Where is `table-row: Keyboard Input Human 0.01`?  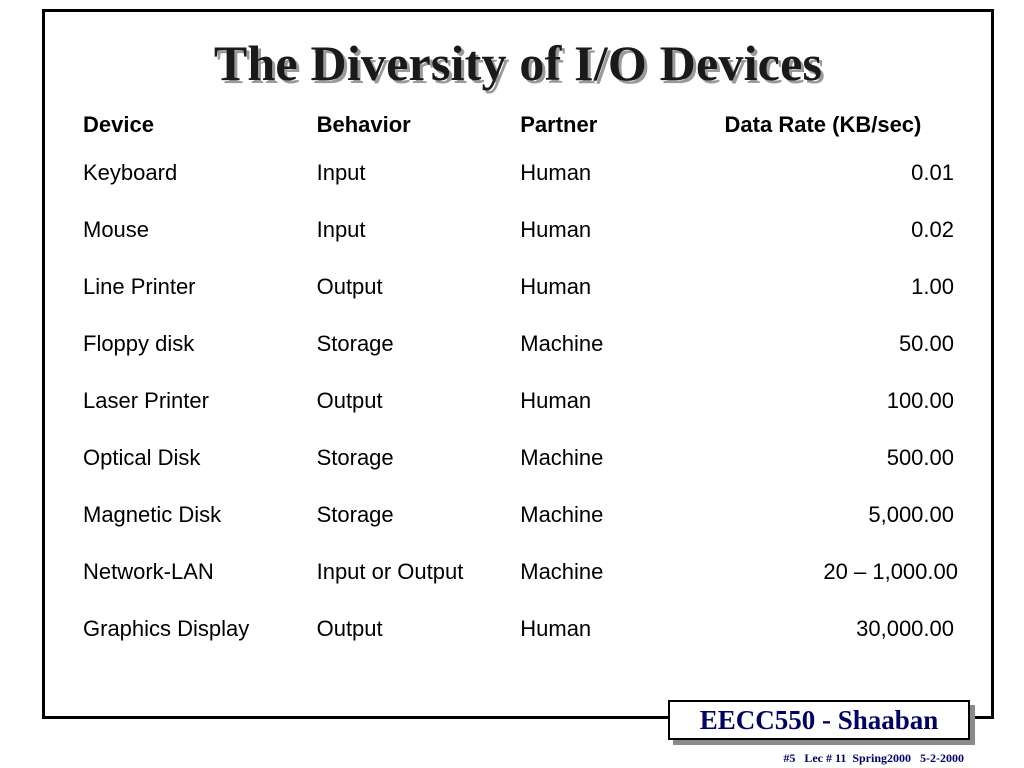
table-row: Keyboard Input Human 0.01 is located at coordinates (553, 172).